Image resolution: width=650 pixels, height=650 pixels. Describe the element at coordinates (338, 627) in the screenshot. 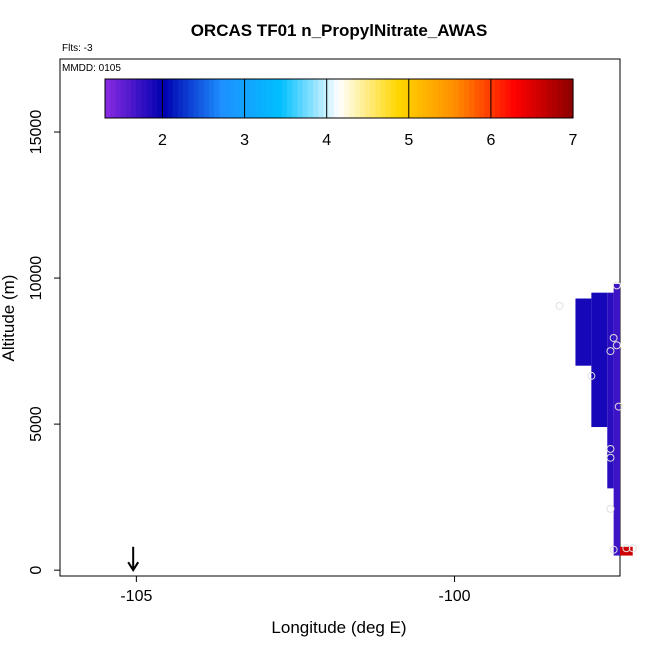

I see `x-axis-title: Longitude (deg E)` at that location.